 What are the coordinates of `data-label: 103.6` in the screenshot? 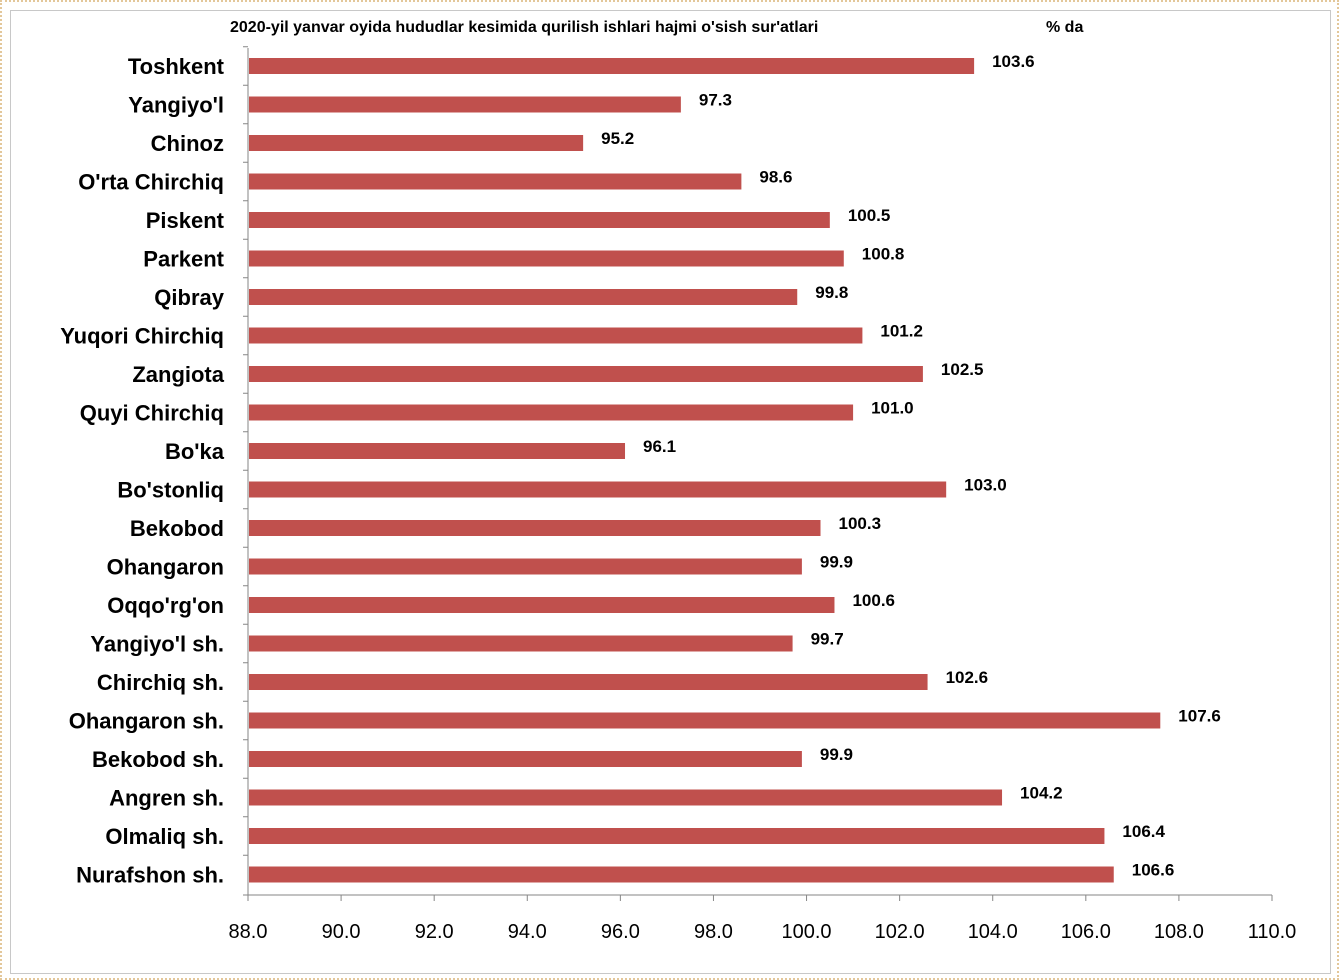 It's located at (1013, 61).